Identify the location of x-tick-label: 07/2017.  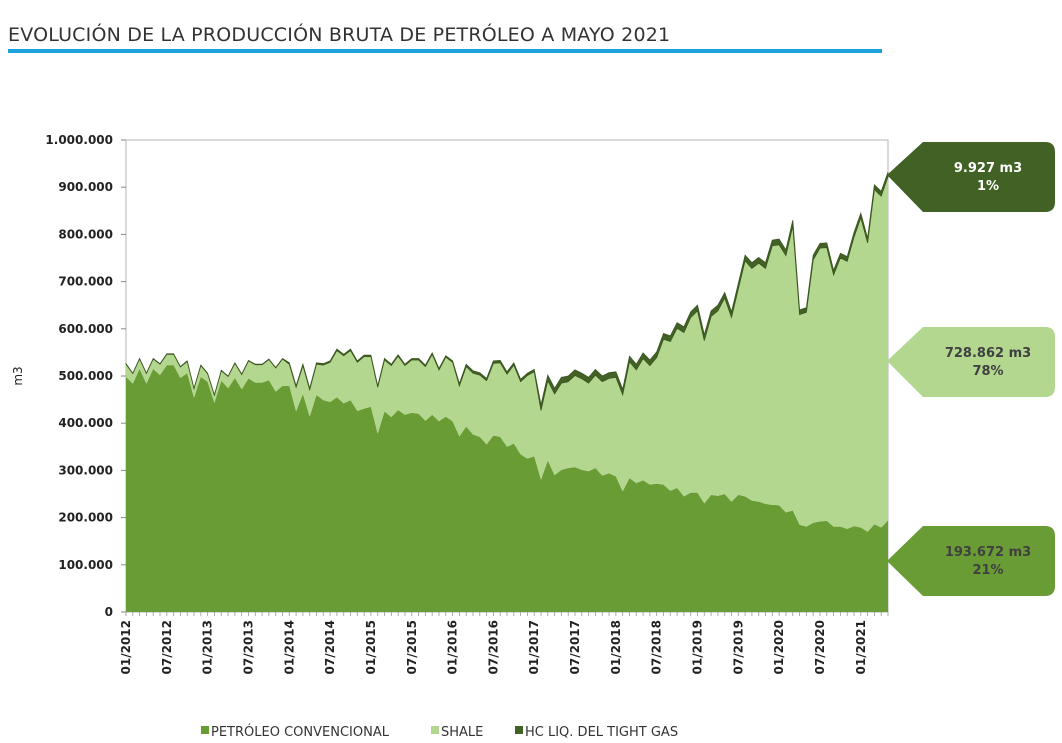
(575, 647).